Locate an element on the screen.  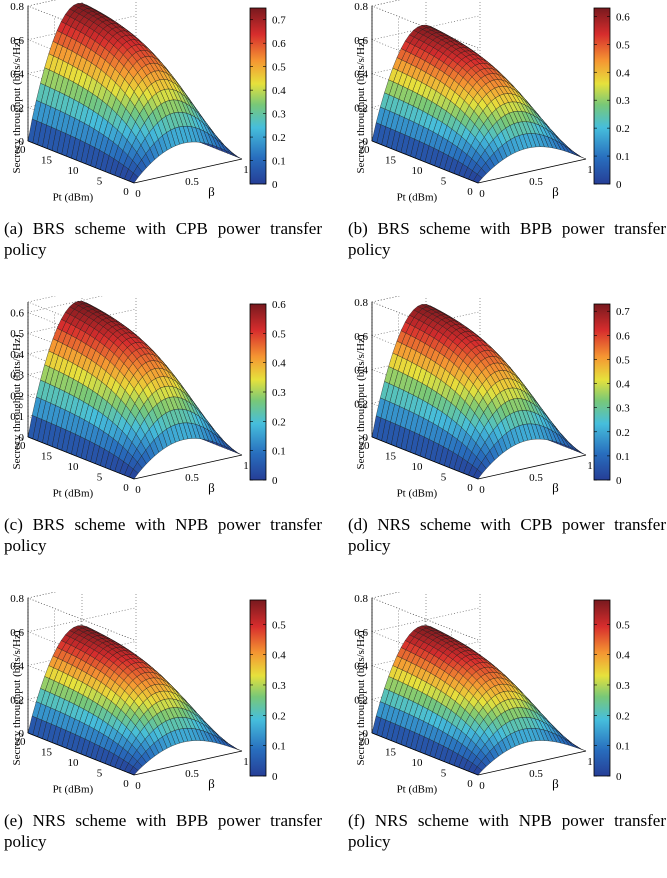
colorbar-tick-label: 0.7 is located at coordinates (623, 312).